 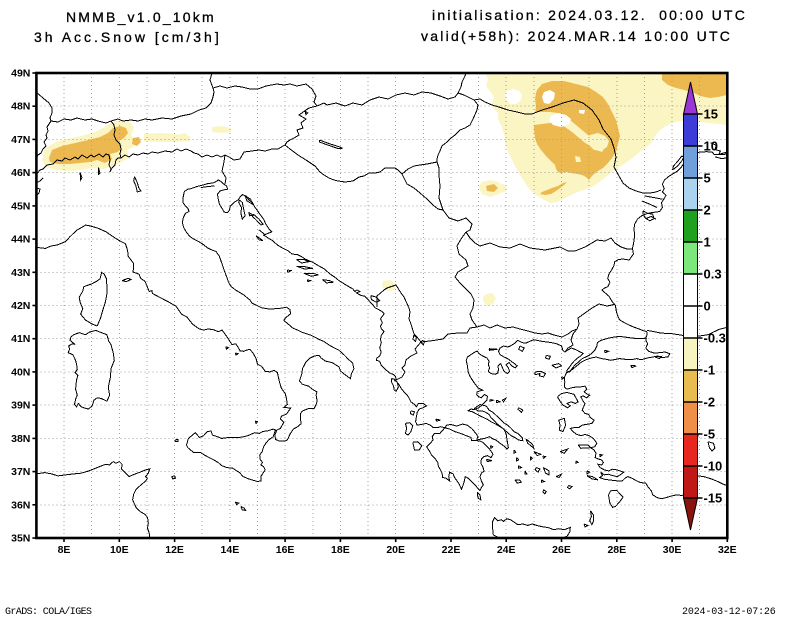 I want to click on svg-text: -1, so click(x=710, y=370).